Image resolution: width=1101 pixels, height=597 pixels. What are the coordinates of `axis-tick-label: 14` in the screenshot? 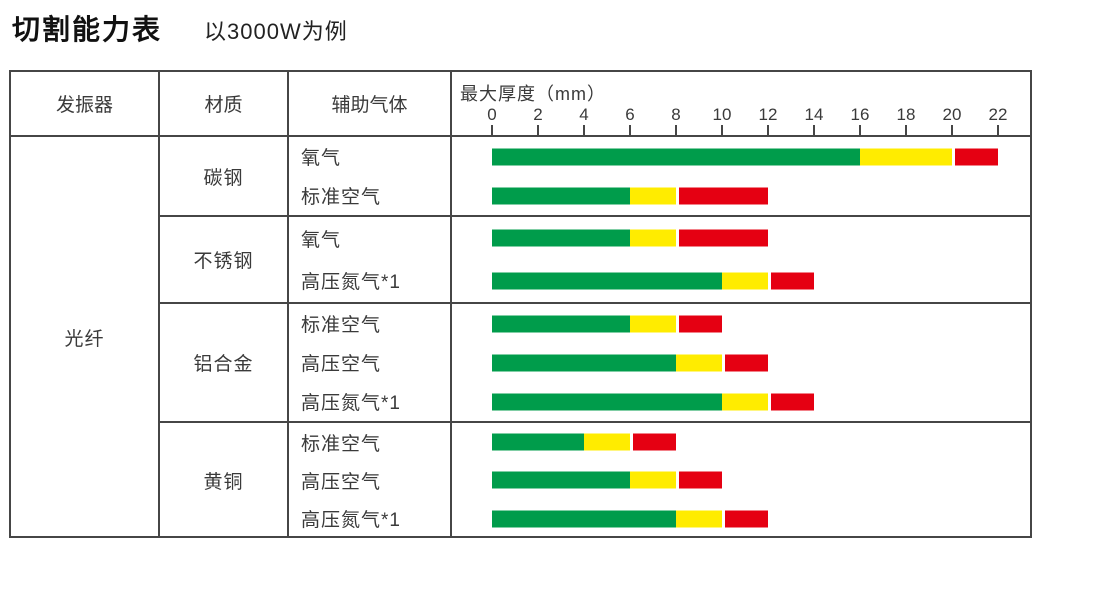 It's located at (814, 114).